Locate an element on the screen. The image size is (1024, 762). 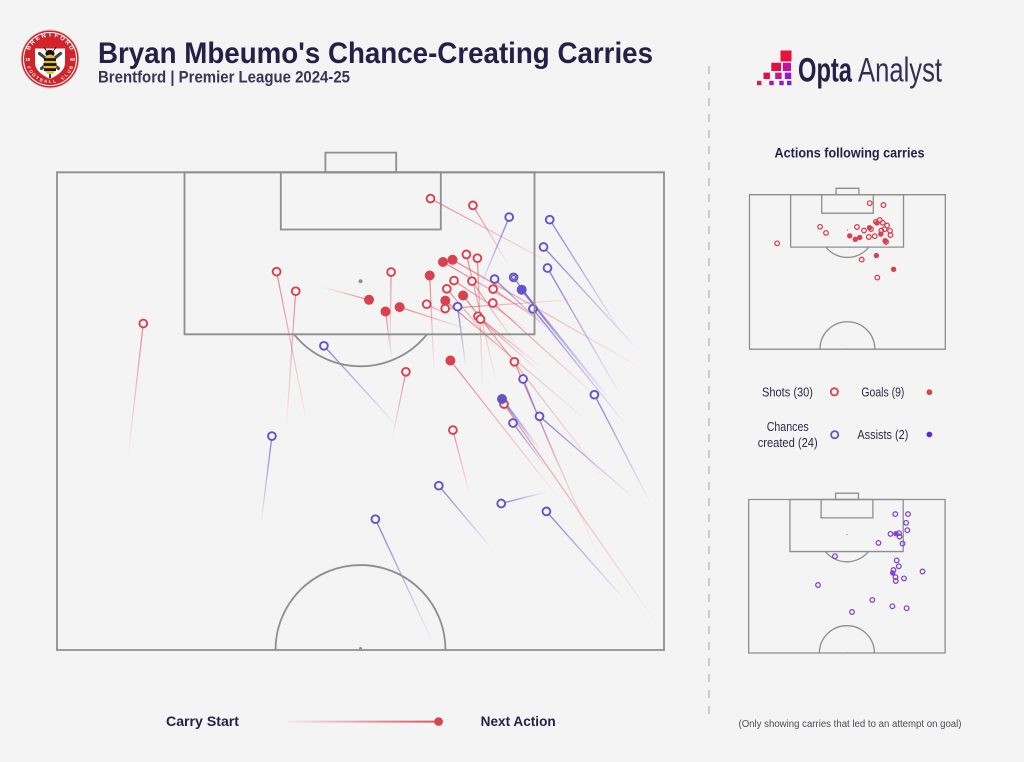
svg-text: Chances is located at coordinates (788, 426).